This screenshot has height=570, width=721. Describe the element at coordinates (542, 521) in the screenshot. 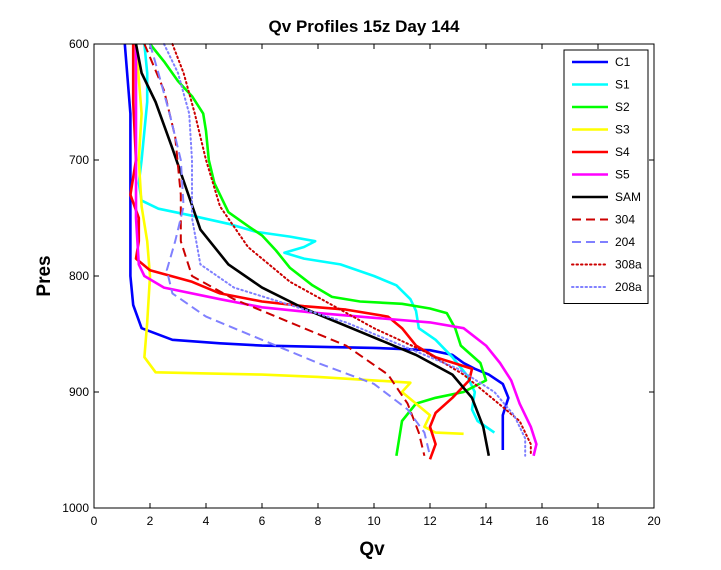

I see `x-tick-label: 16` at that location.